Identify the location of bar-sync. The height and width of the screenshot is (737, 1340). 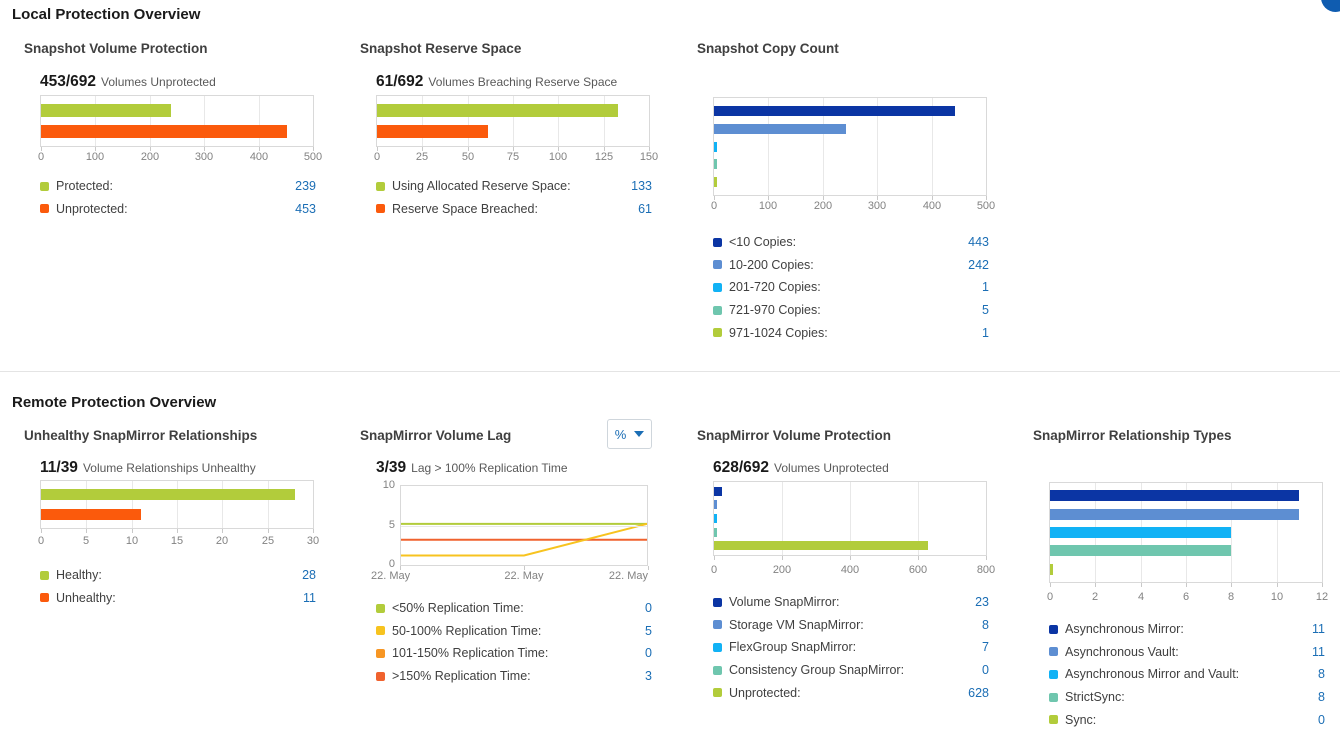
(1051, 569).